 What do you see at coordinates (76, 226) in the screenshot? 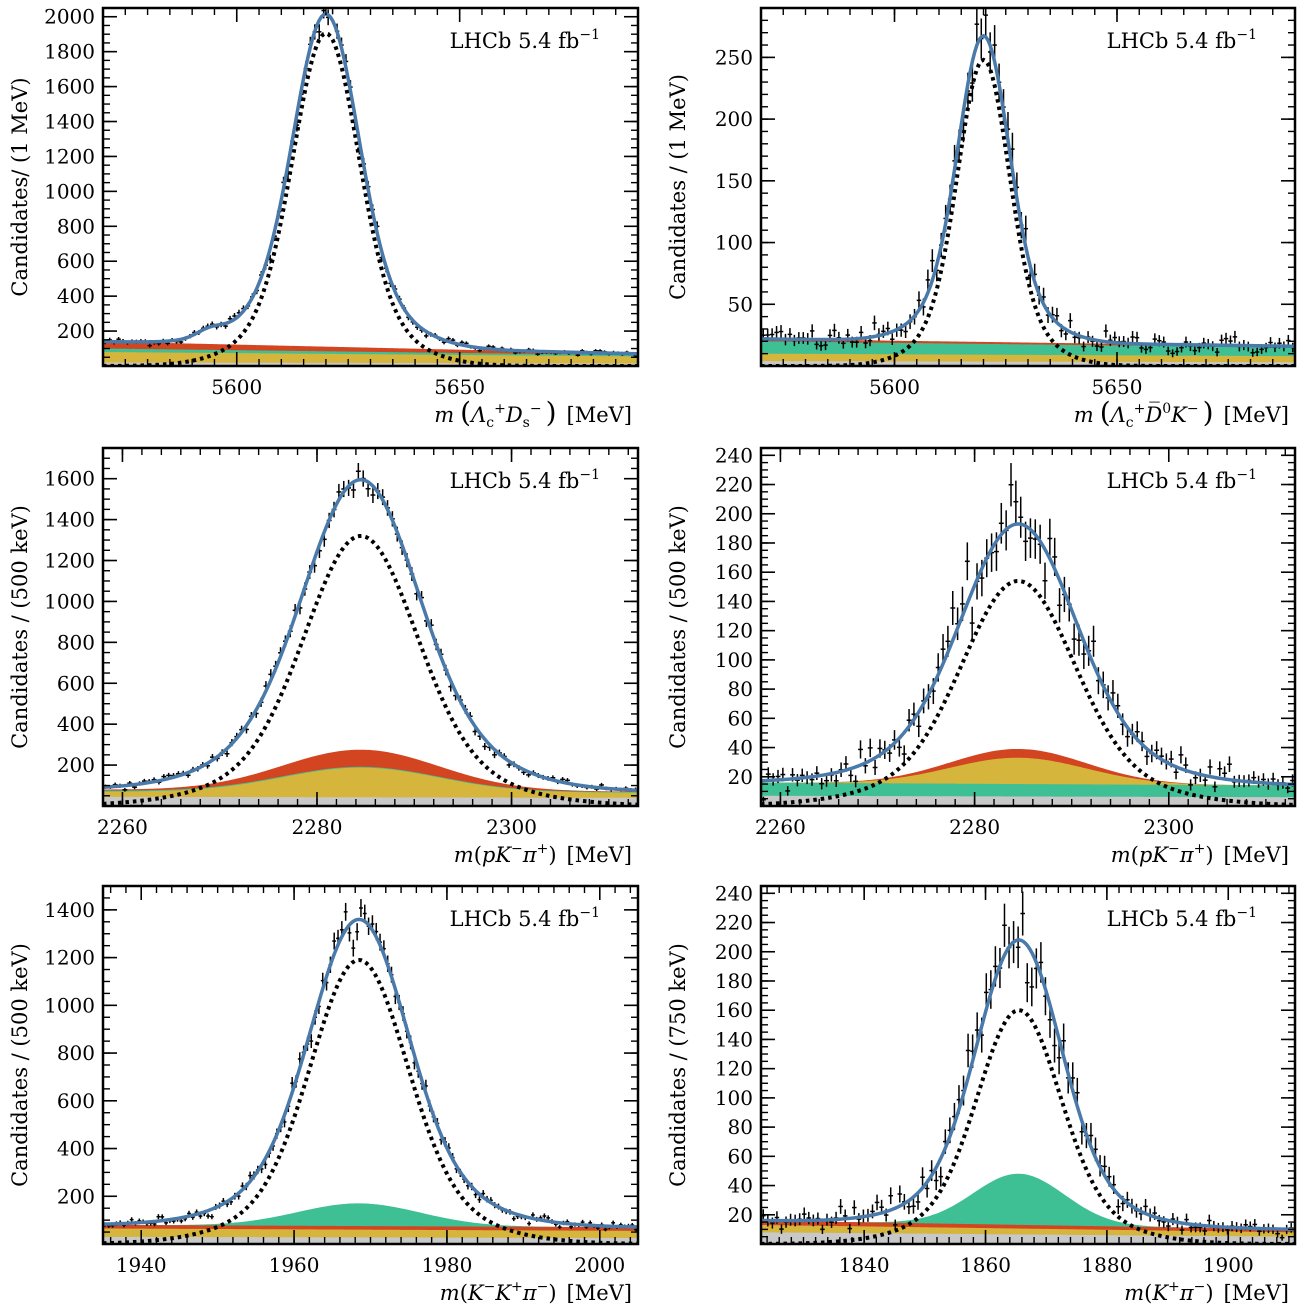
I see `y-tick-label: 800` at bounding box center [76, 226].